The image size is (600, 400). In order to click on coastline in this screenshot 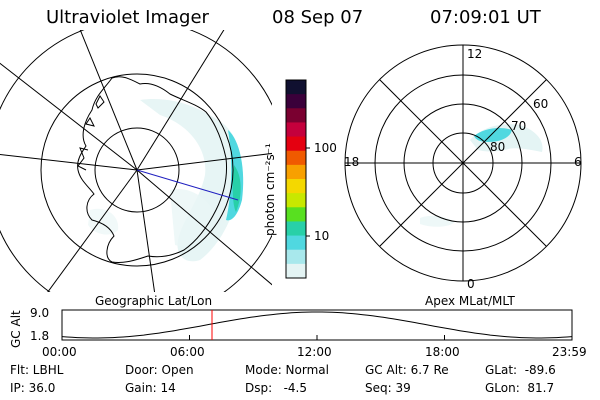, I will do `click(152, 169)`.